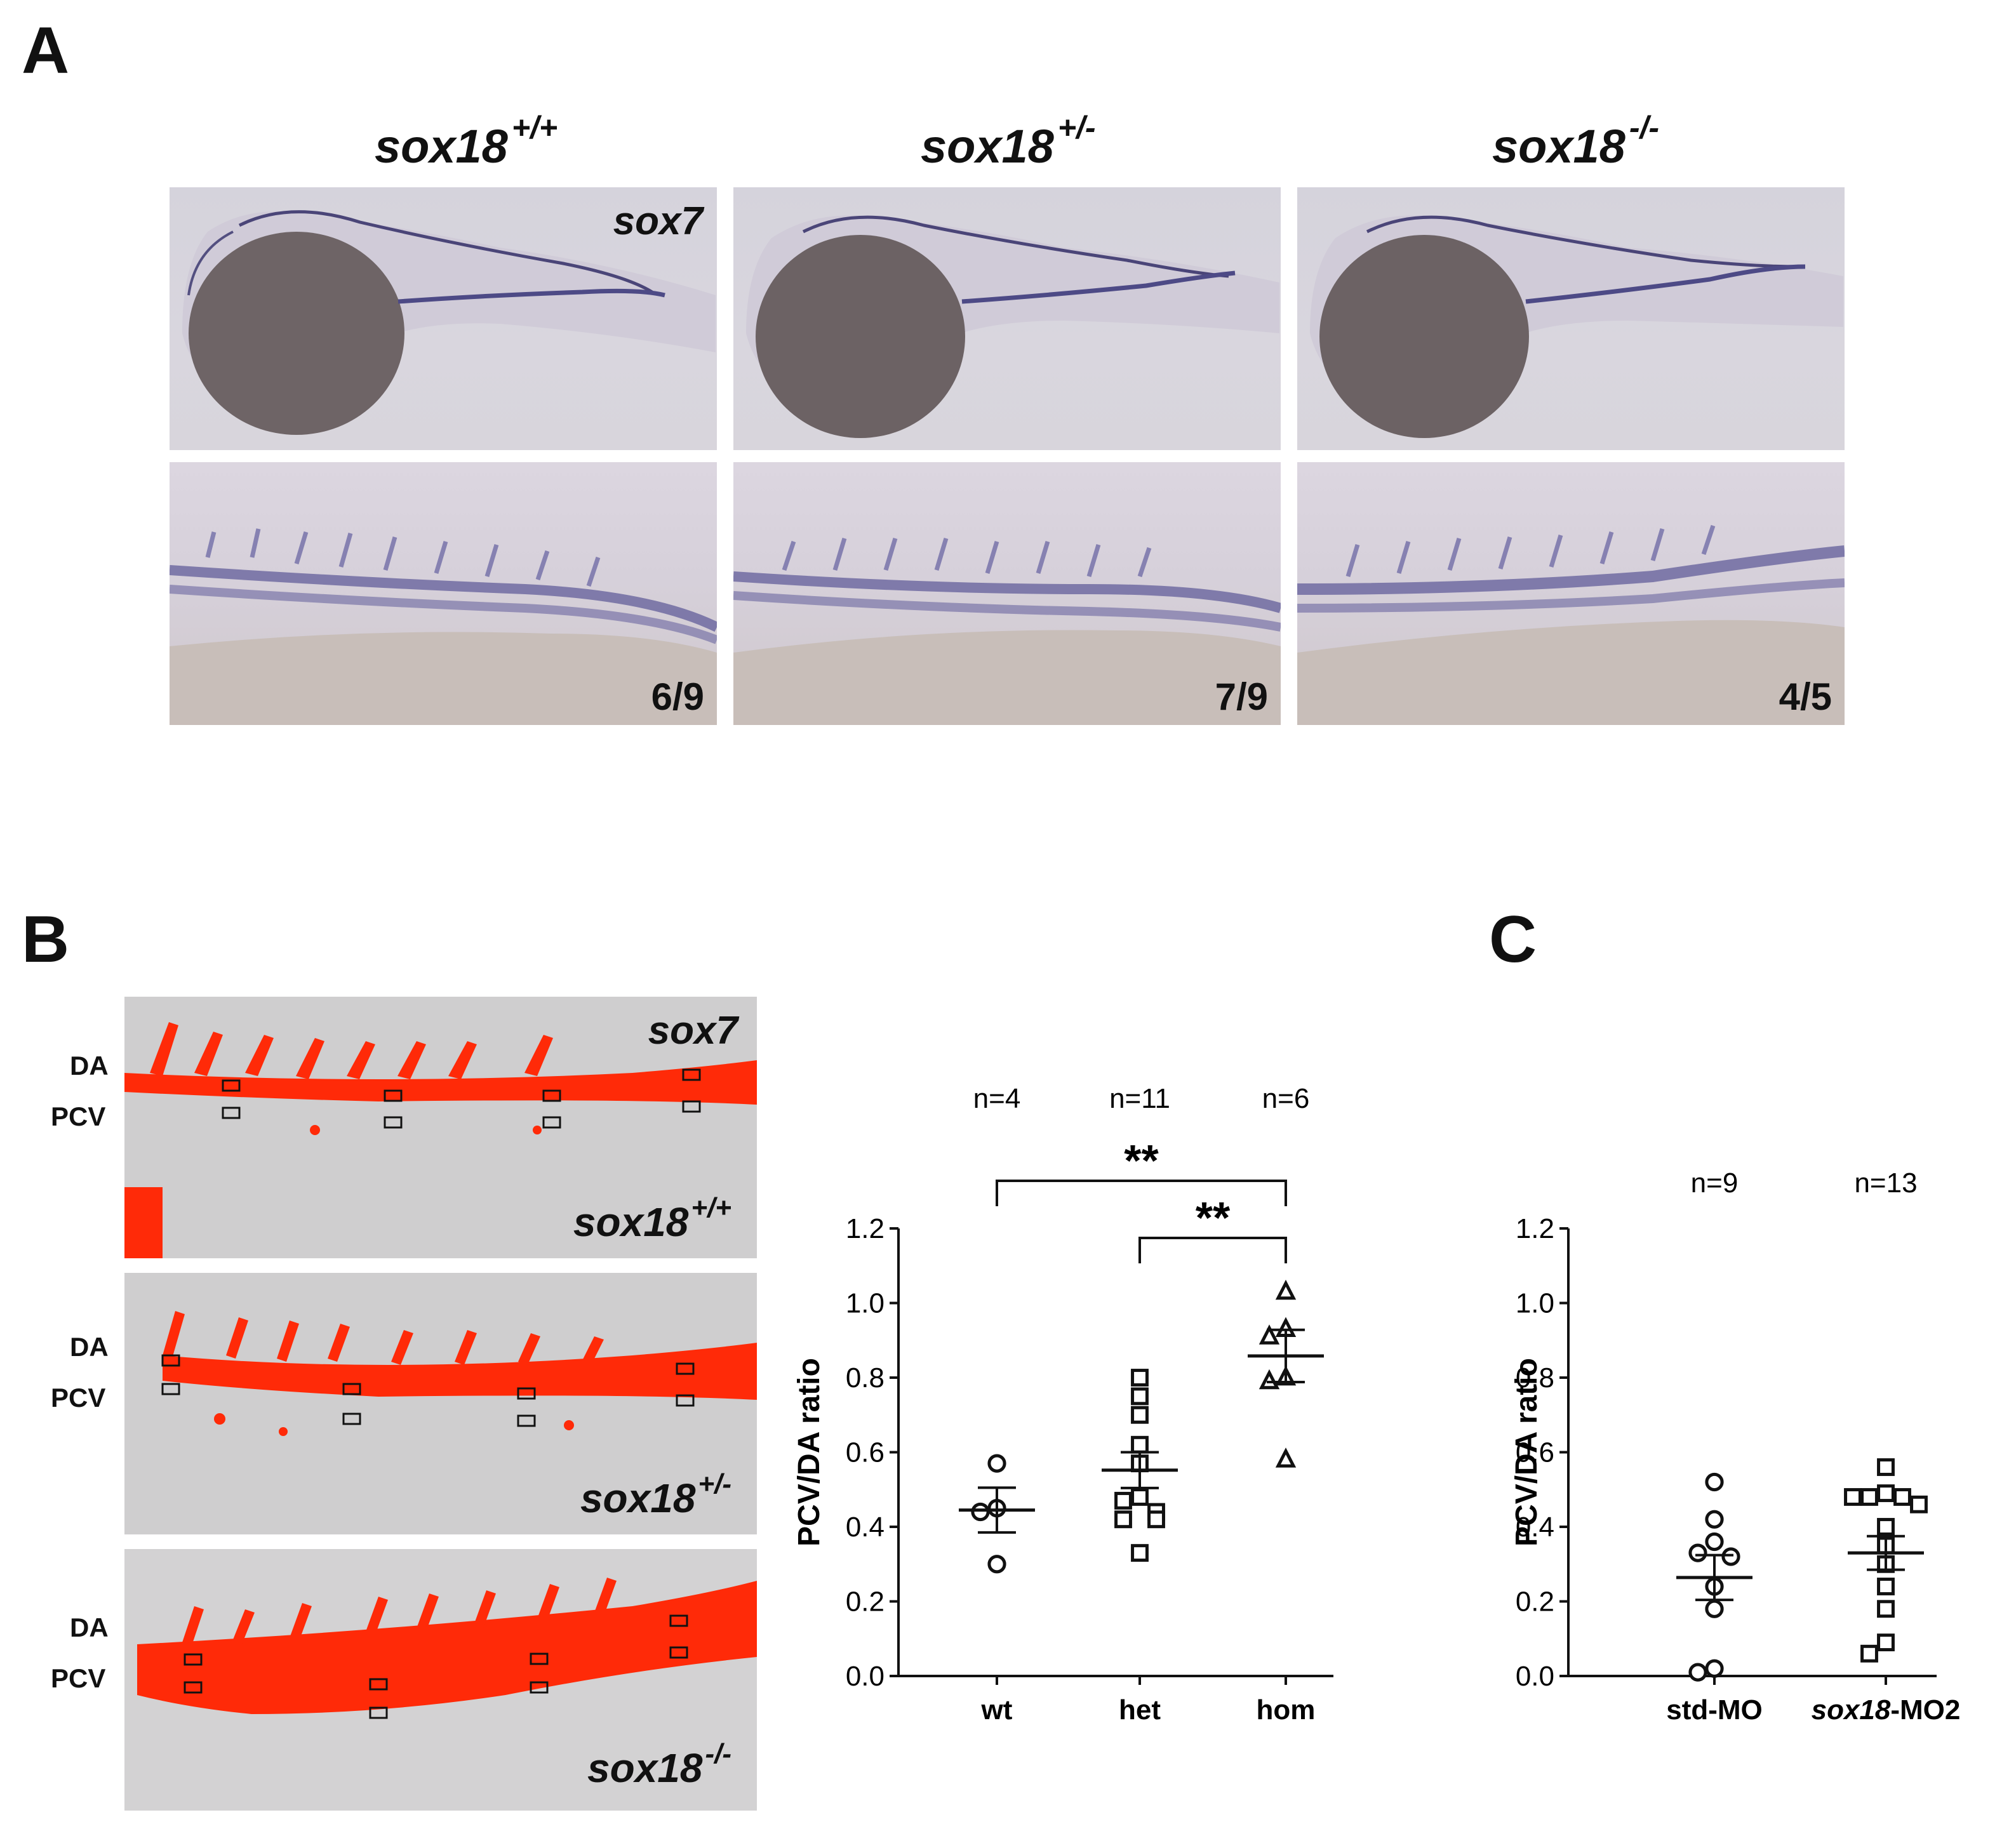  I want to click on chart-b-x-tick-label-text: hom, so click(1286, 1710).